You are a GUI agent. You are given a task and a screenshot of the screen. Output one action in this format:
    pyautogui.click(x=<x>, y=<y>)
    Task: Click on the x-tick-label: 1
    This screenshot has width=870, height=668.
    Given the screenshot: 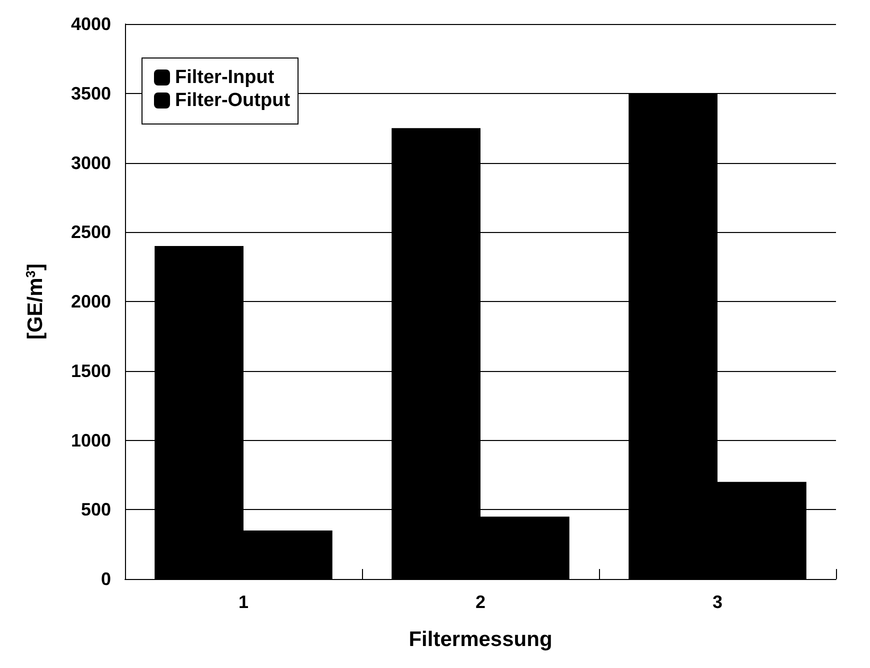 What is the action you would take?
    pyautogui.click(x=243, y=602)
    